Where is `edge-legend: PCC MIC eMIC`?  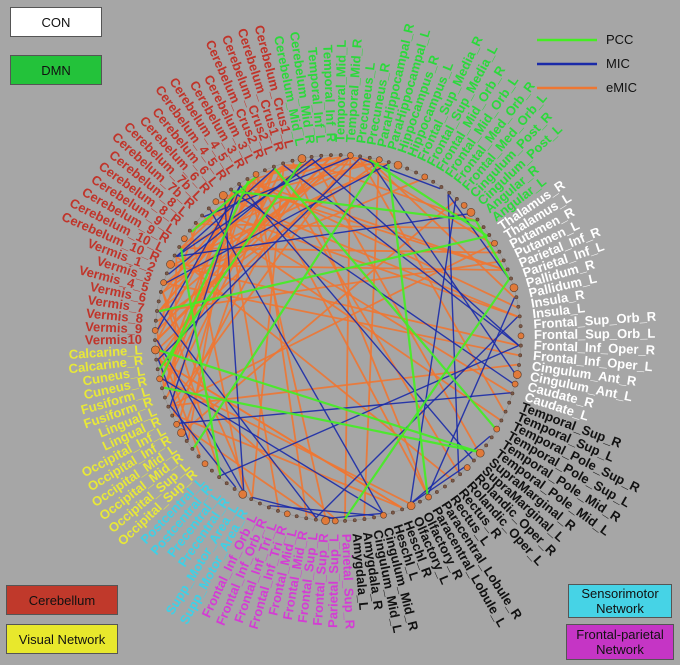 edge-legend: PCC MIC eMIC is located at coordinates (587, 63).